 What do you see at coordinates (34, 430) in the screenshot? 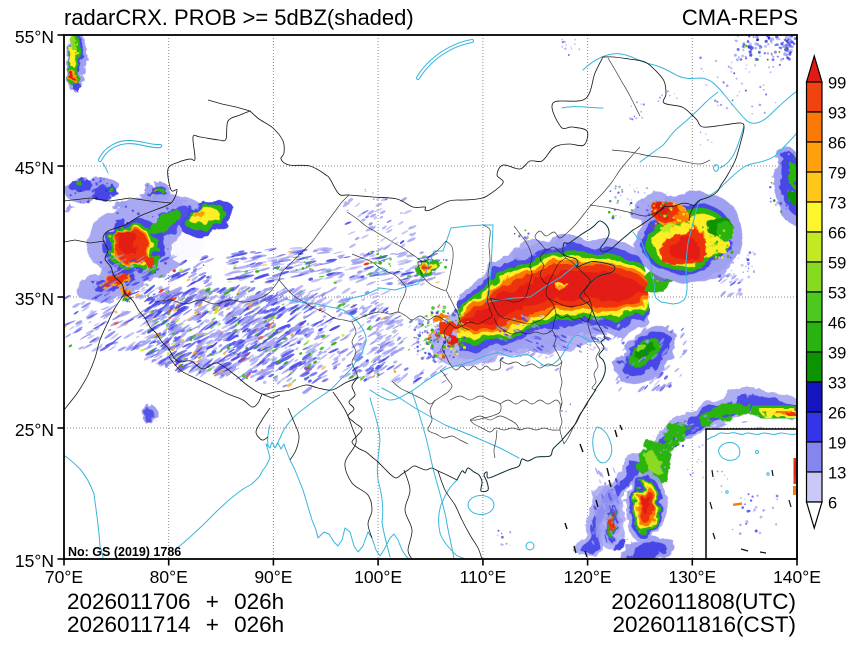
I see `svg-text: 25°N` at bounding box center [34, 430].